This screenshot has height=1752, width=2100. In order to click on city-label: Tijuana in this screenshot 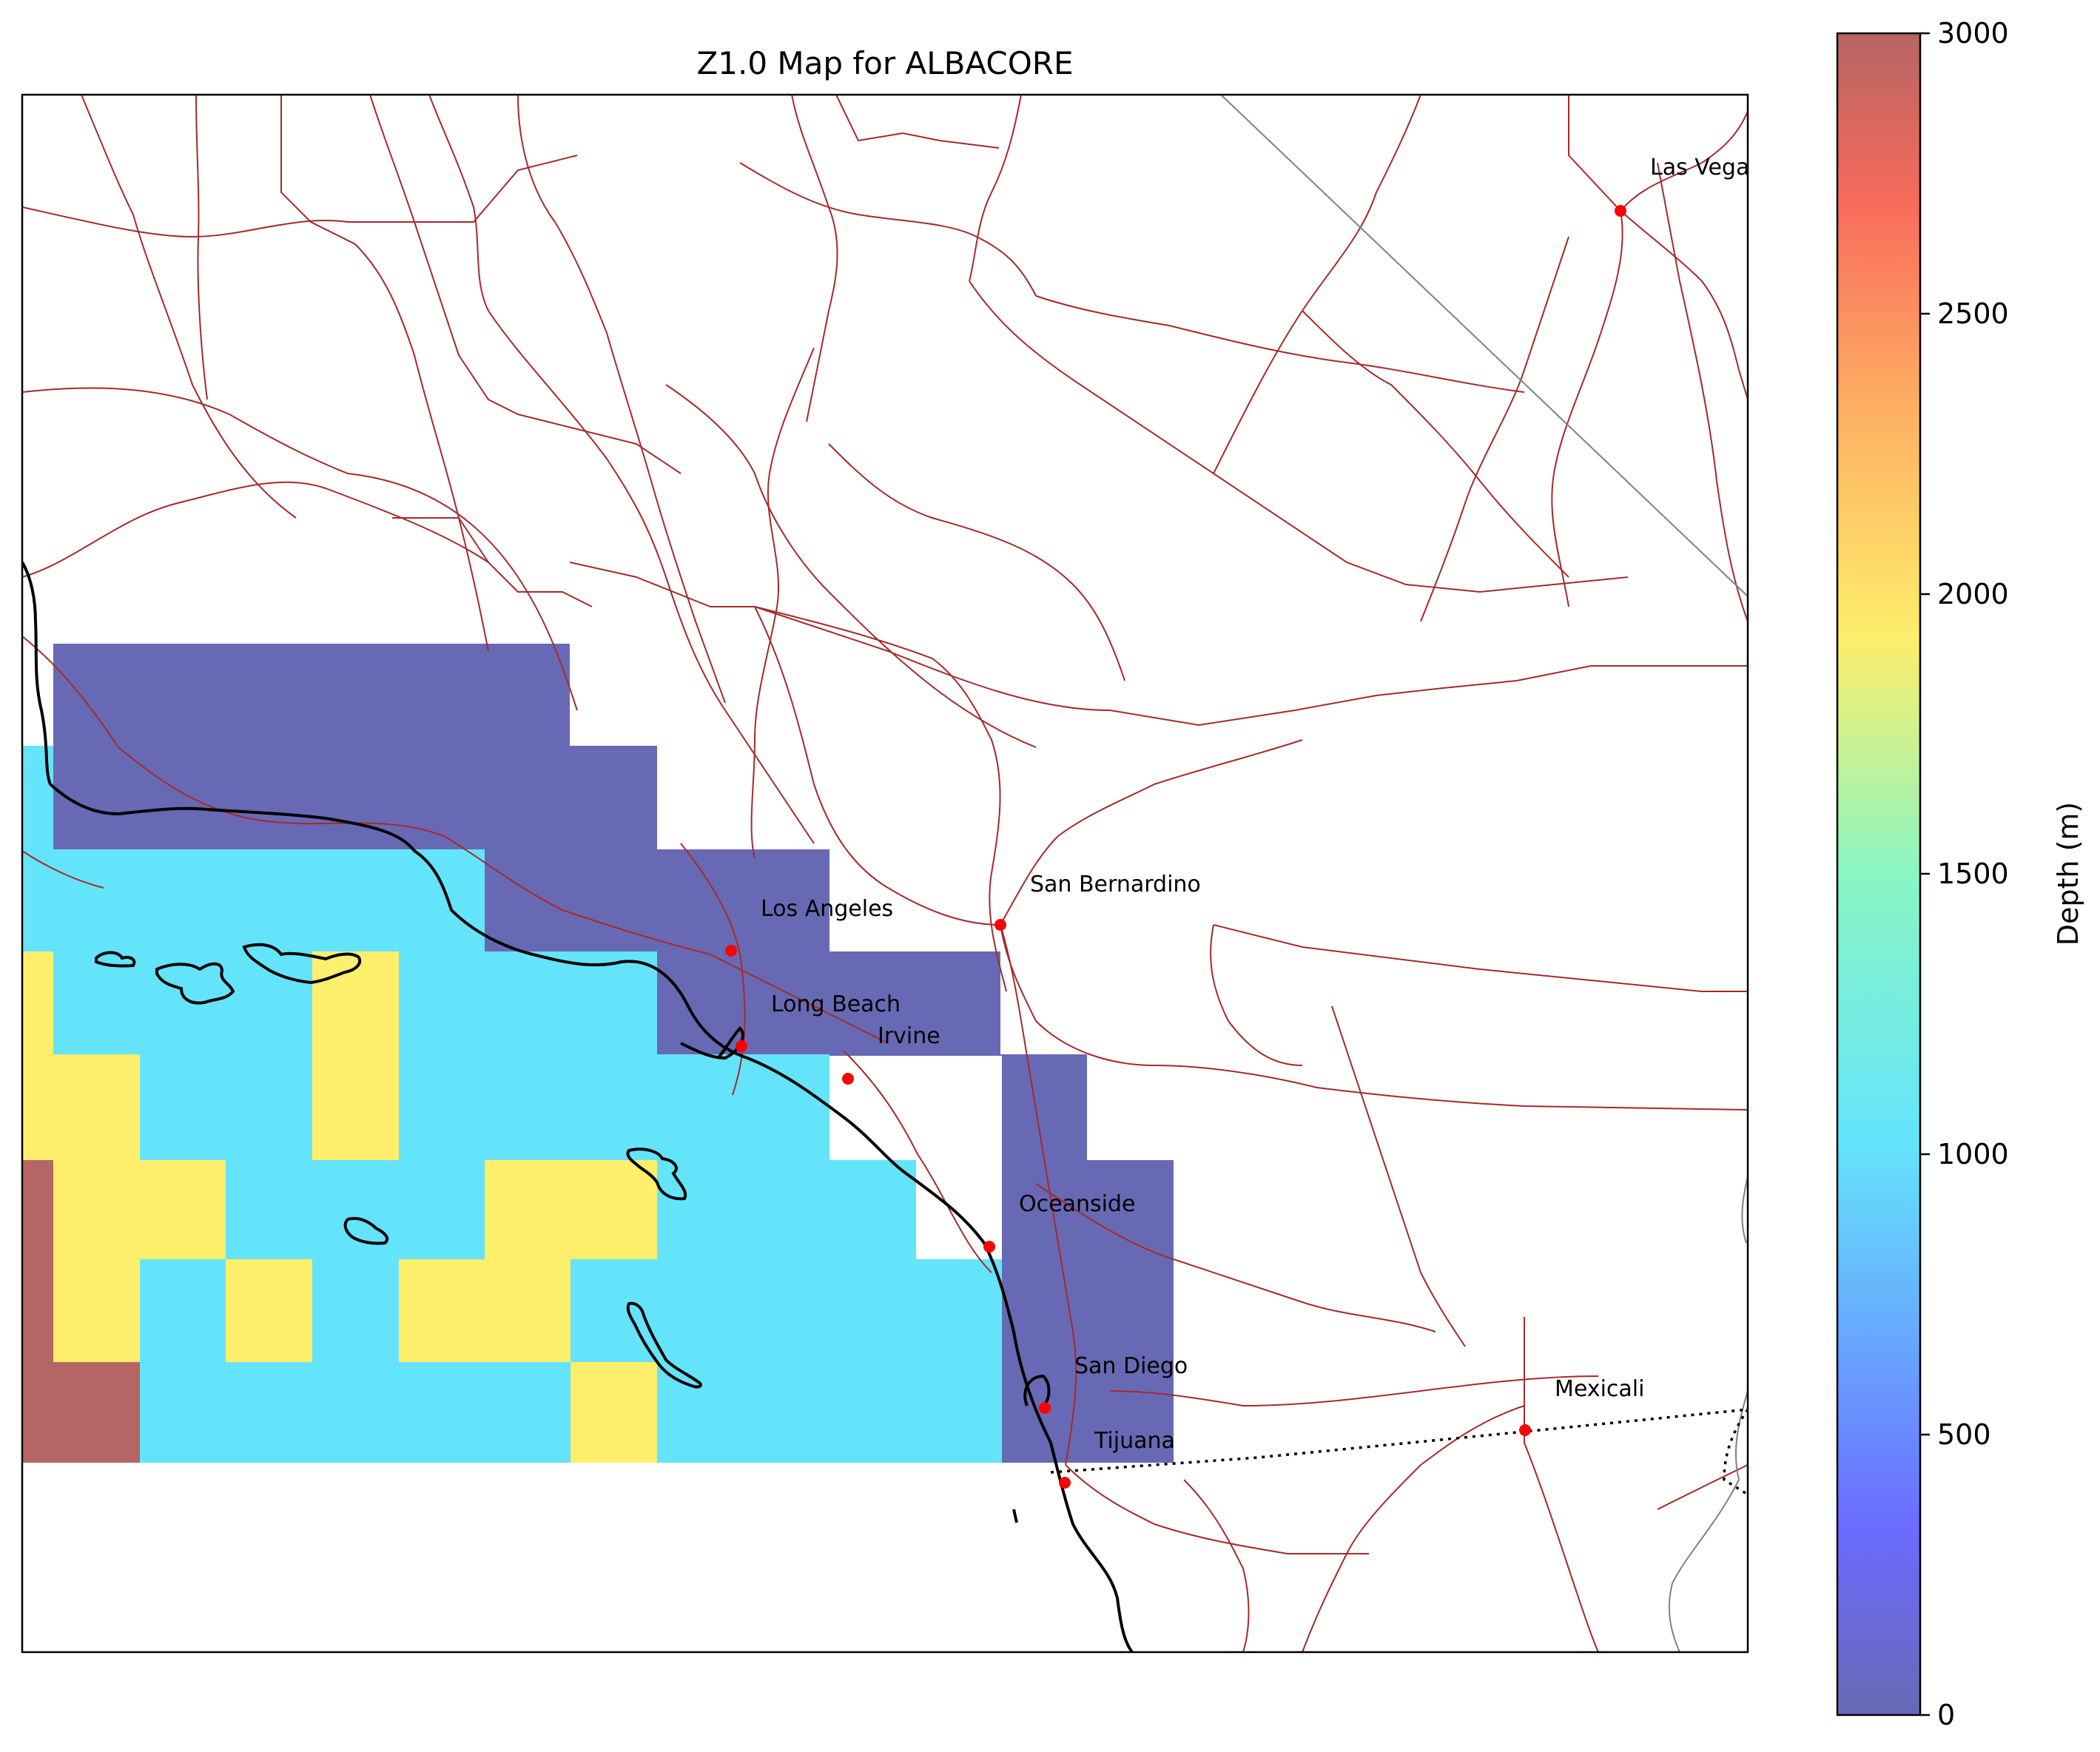, I will do `click(1134, 1441)`.